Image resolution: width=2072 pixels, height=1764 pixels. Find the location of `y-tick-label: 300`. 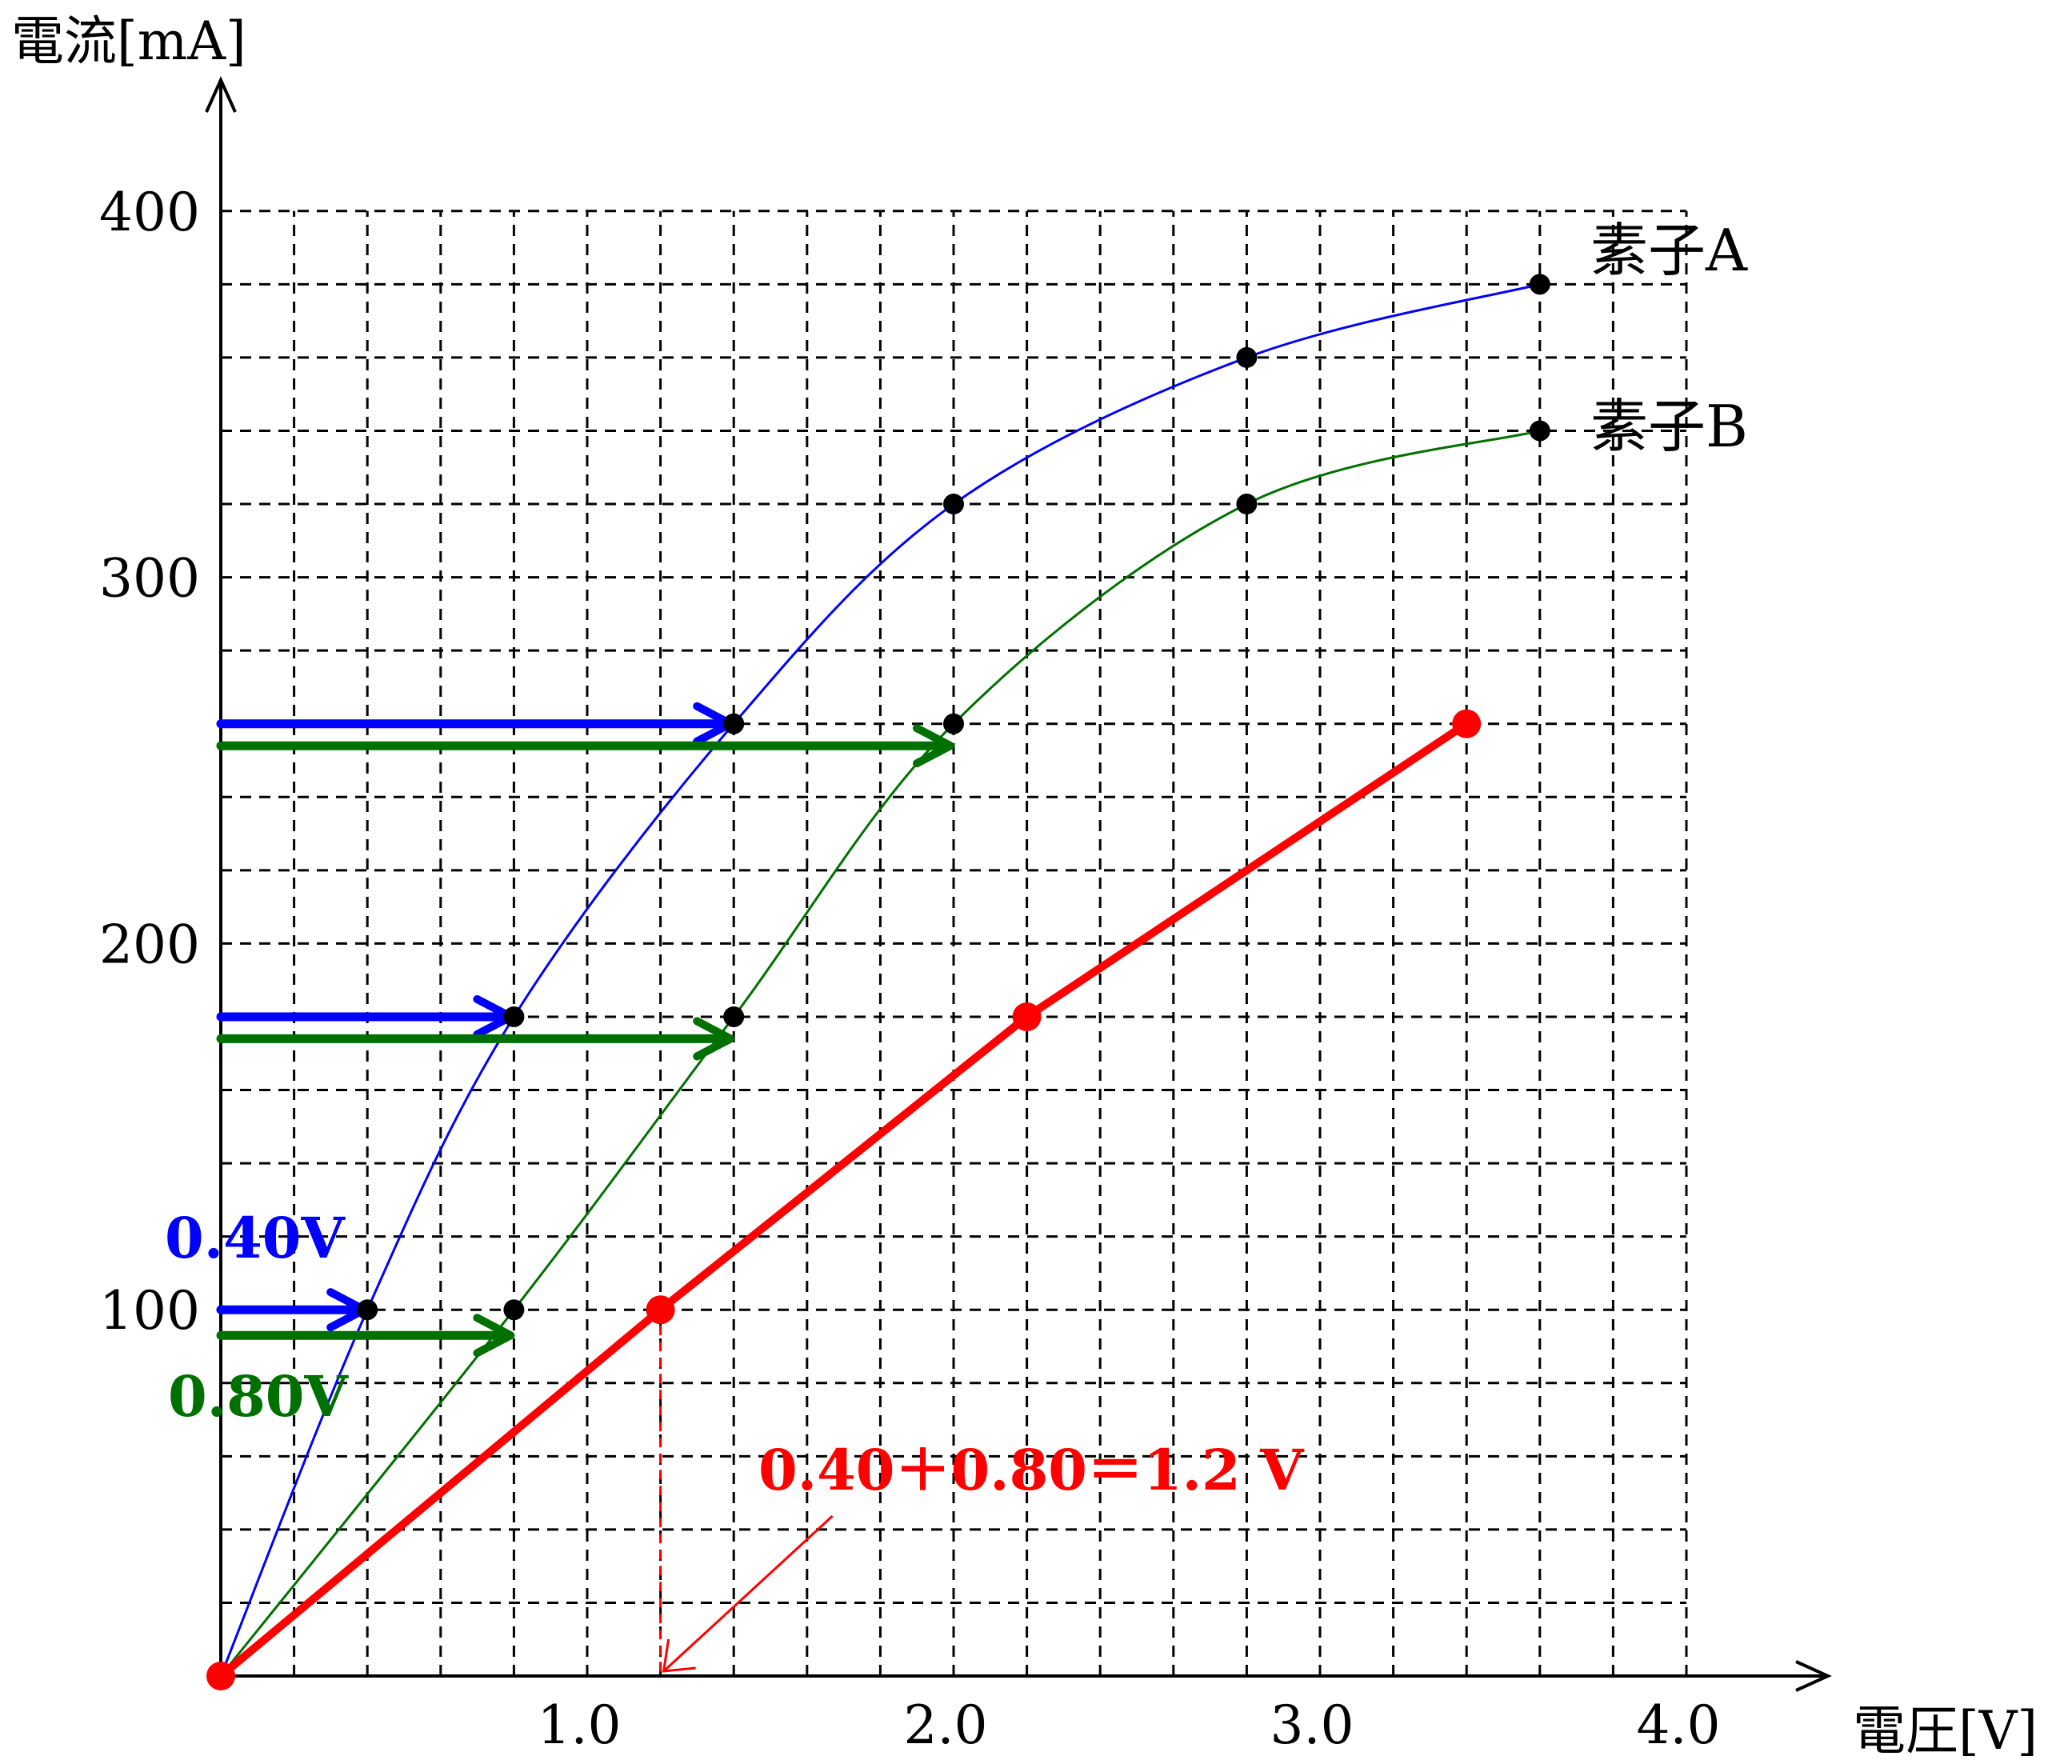

y-tick-label: 300 is located at coordinates (149, 579).